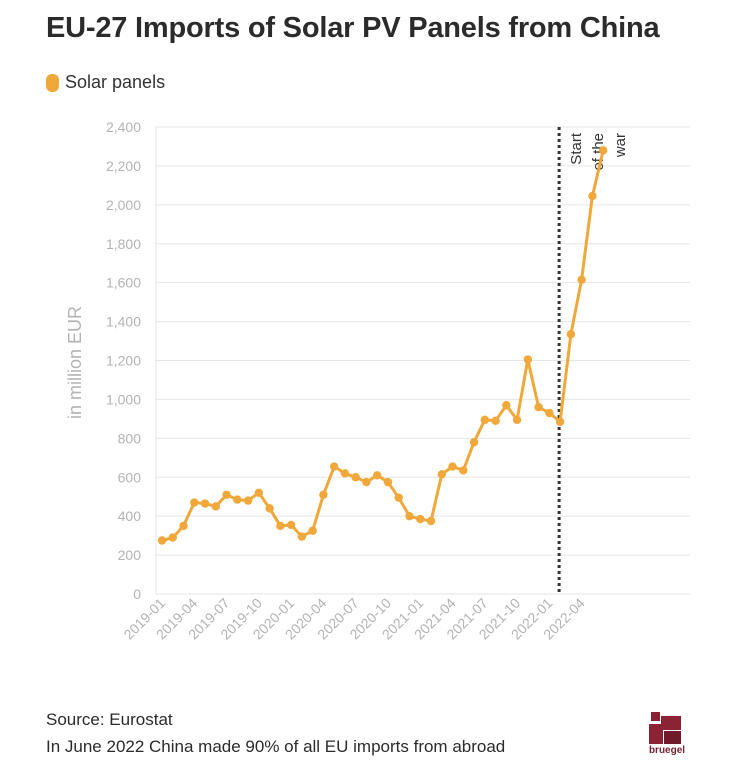 This screenshot has width=750, height=777. I want to click on y-tick-label: 2,200, so click(123, 166).